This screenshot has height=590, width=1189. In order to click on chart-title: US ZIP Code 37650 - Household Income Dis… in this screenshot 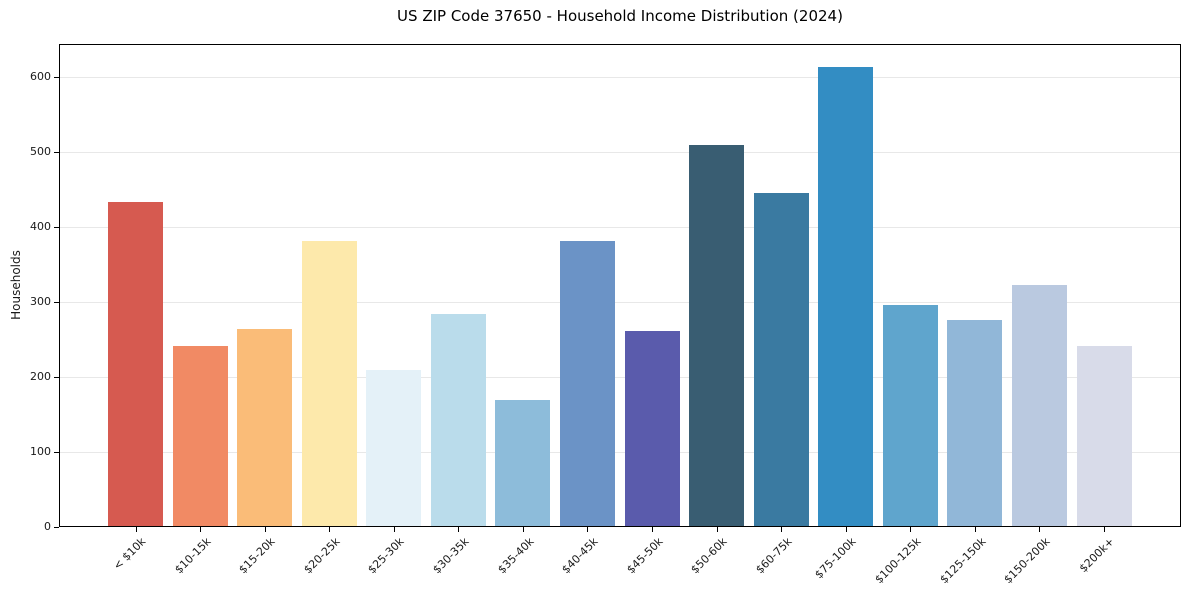, I will do `click(620, 16)`.